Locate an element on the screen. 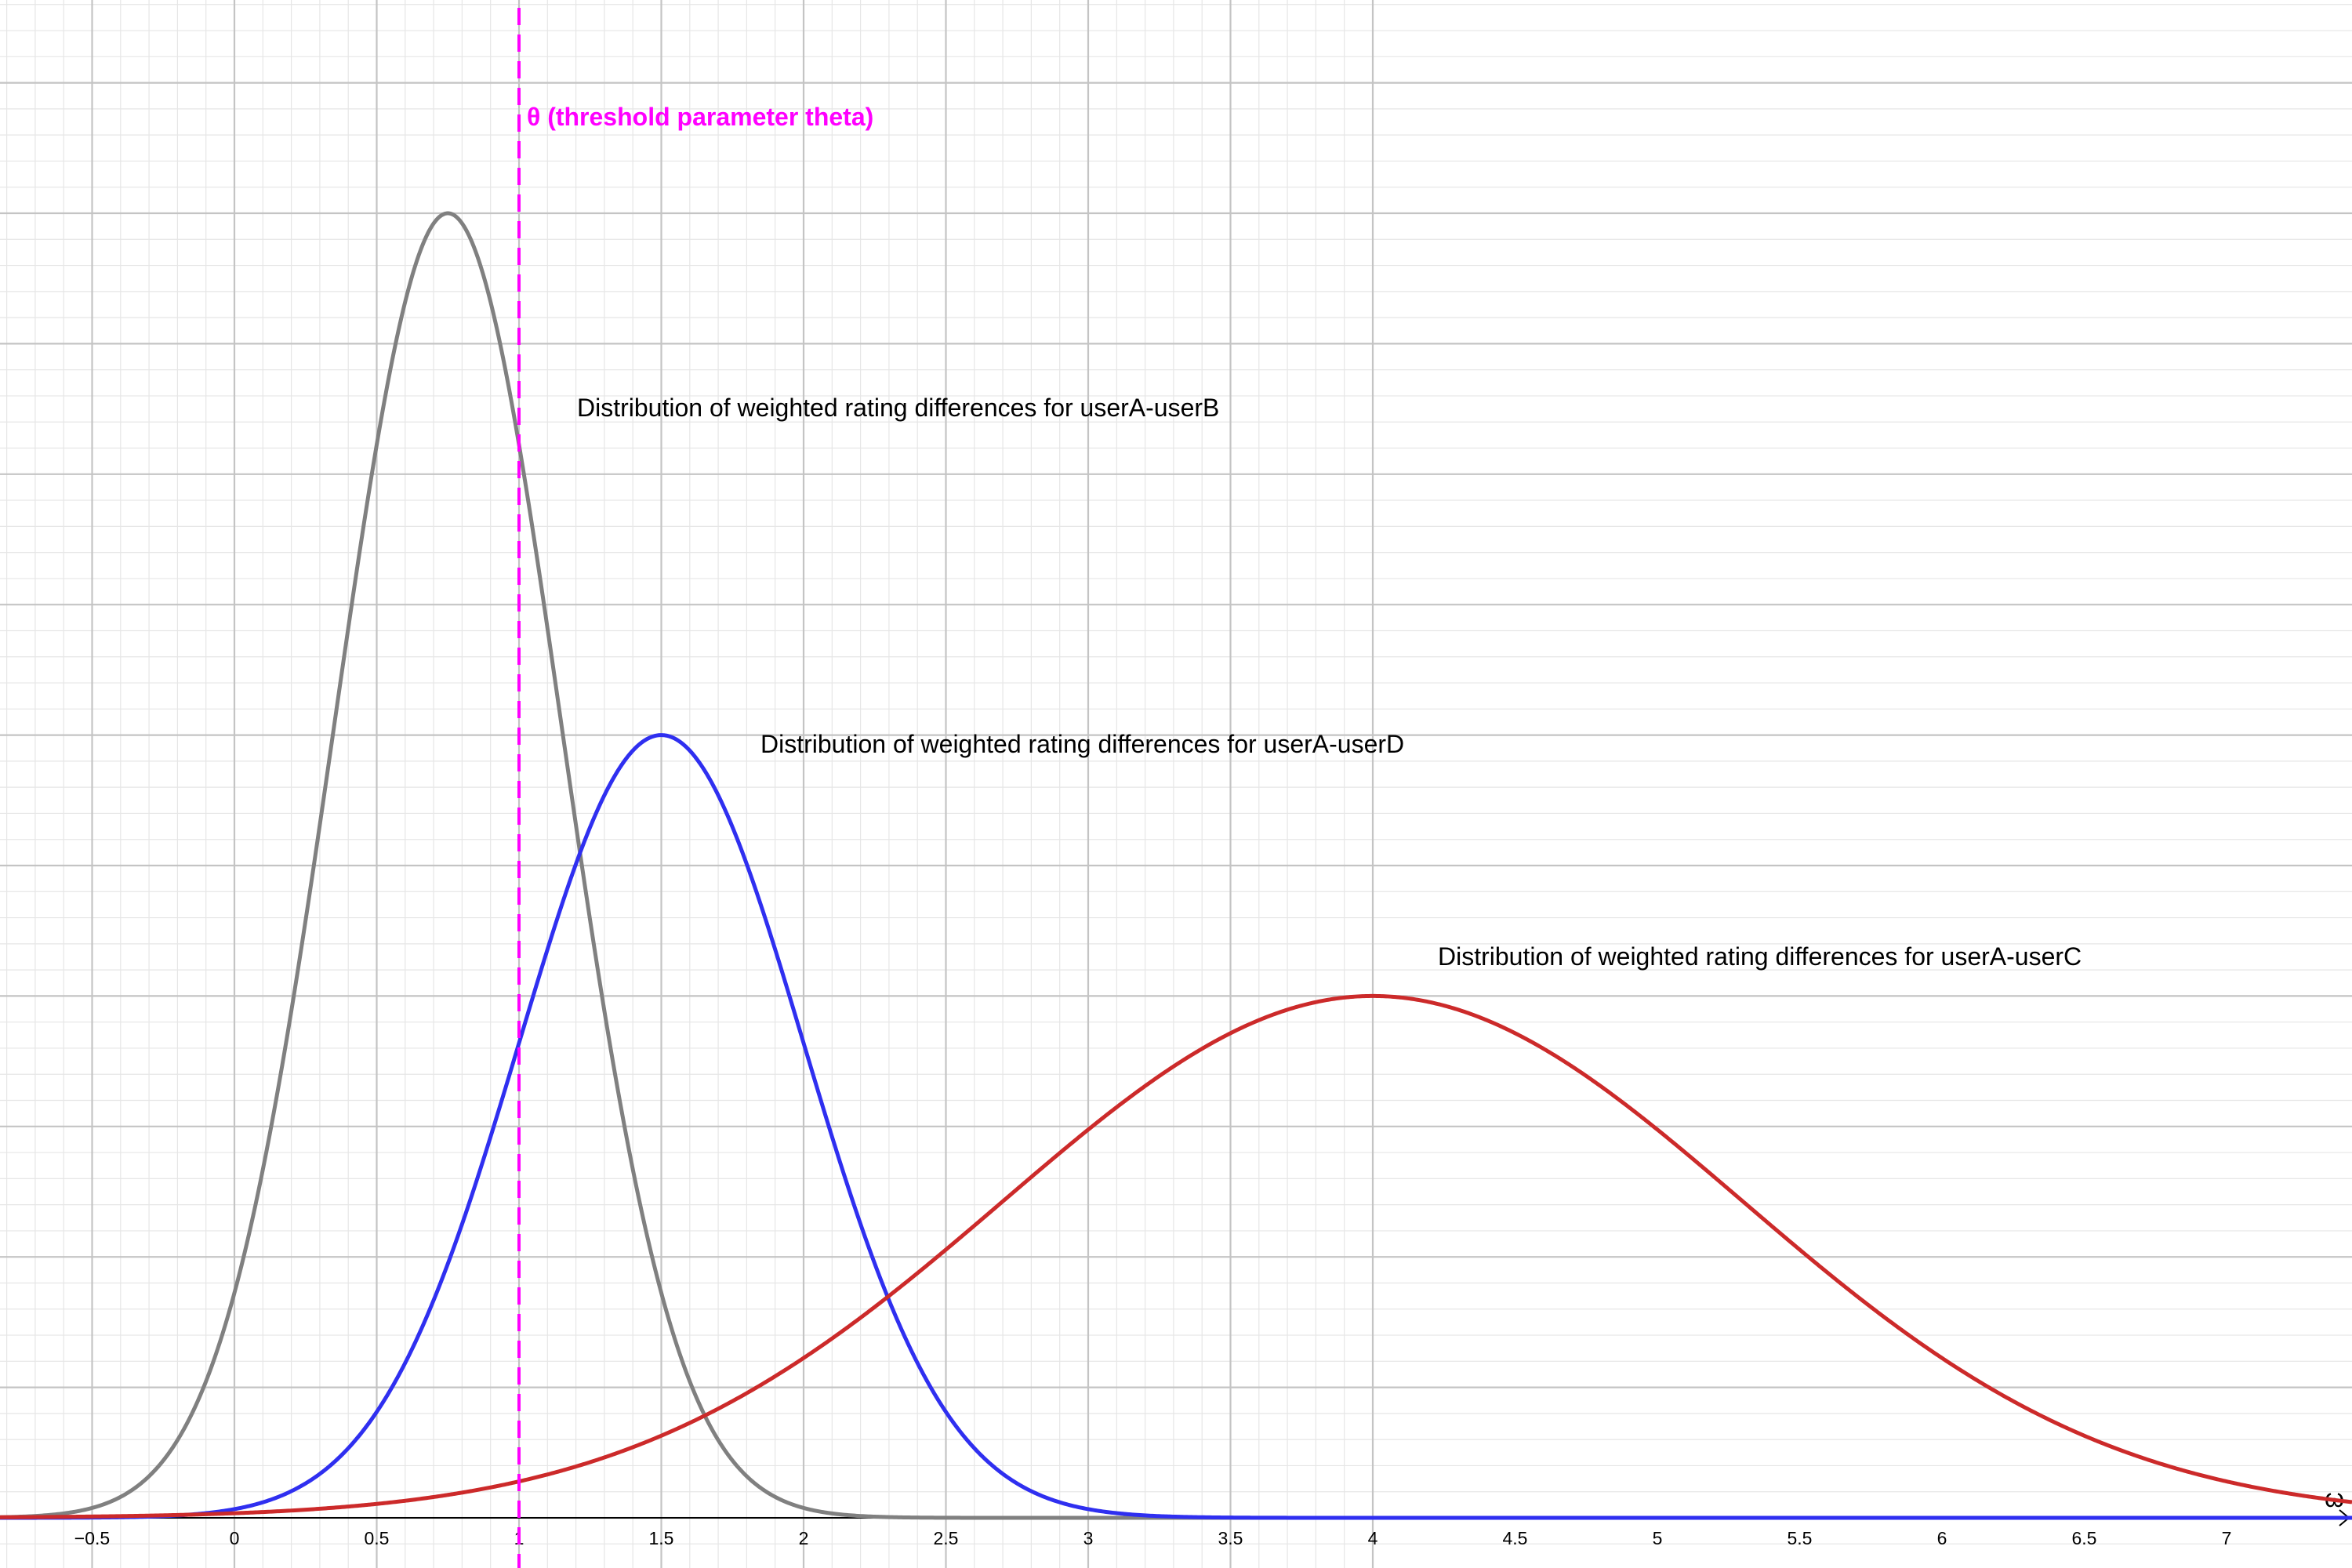 Image resolution: width=2352 pixels, height=1568 pixels. x-tick-label: 0.5 is located at coordinates (377, 1538).